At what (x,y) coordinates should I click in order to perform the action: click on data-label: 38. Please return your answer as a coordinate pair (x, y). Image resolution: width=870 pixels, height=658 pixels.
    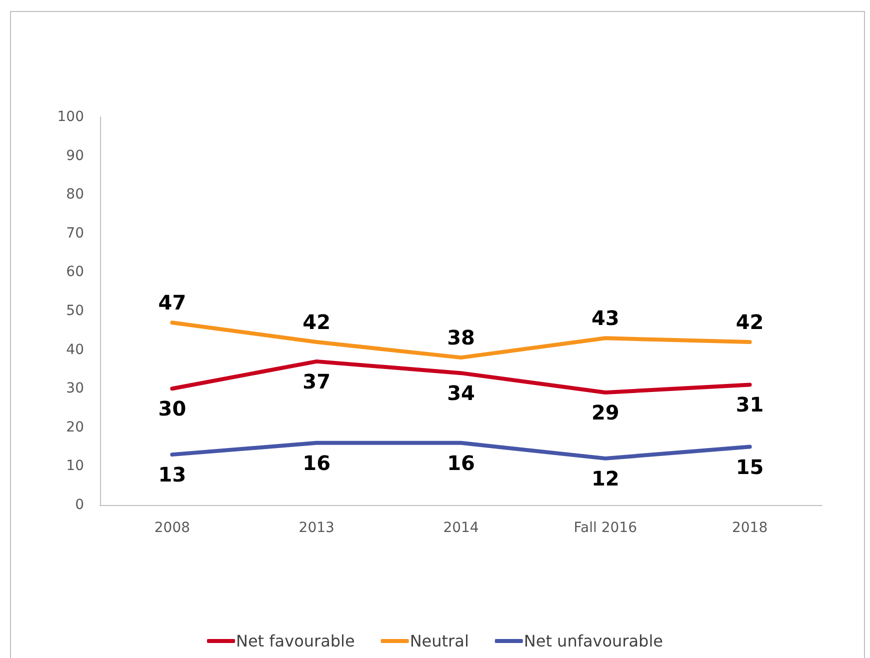
    Looking at the image, I should click on (461, 338).